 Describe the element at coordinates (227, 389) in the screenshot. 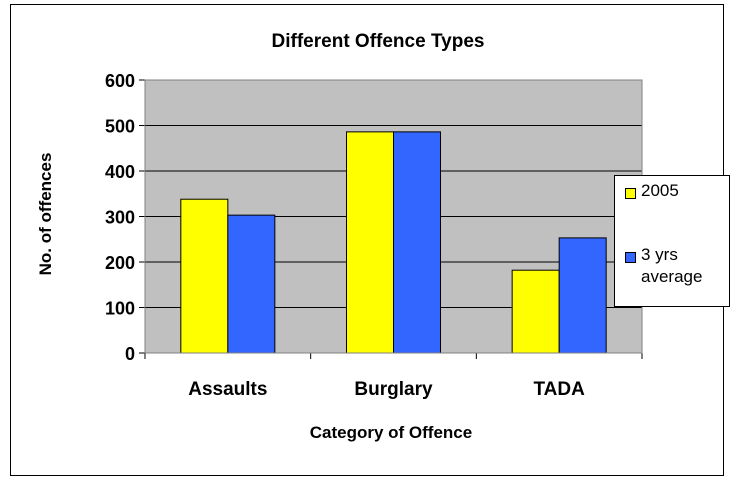

I see `x-tick-label-assaults: Assaults` at that location.